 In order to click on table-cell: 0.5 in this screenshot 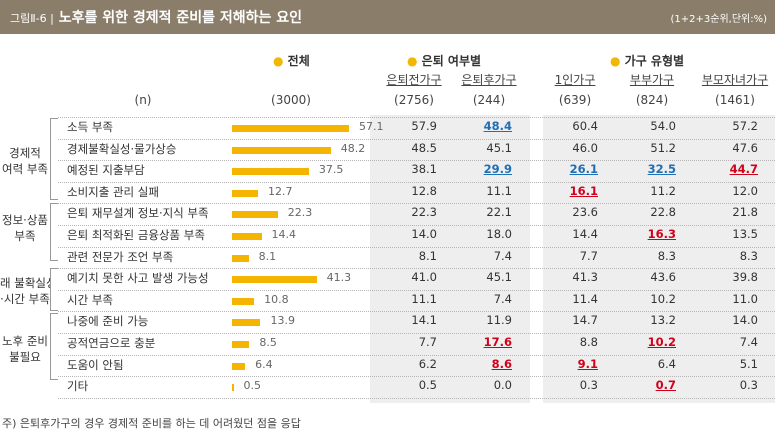, I will do `click(427, 385)`.